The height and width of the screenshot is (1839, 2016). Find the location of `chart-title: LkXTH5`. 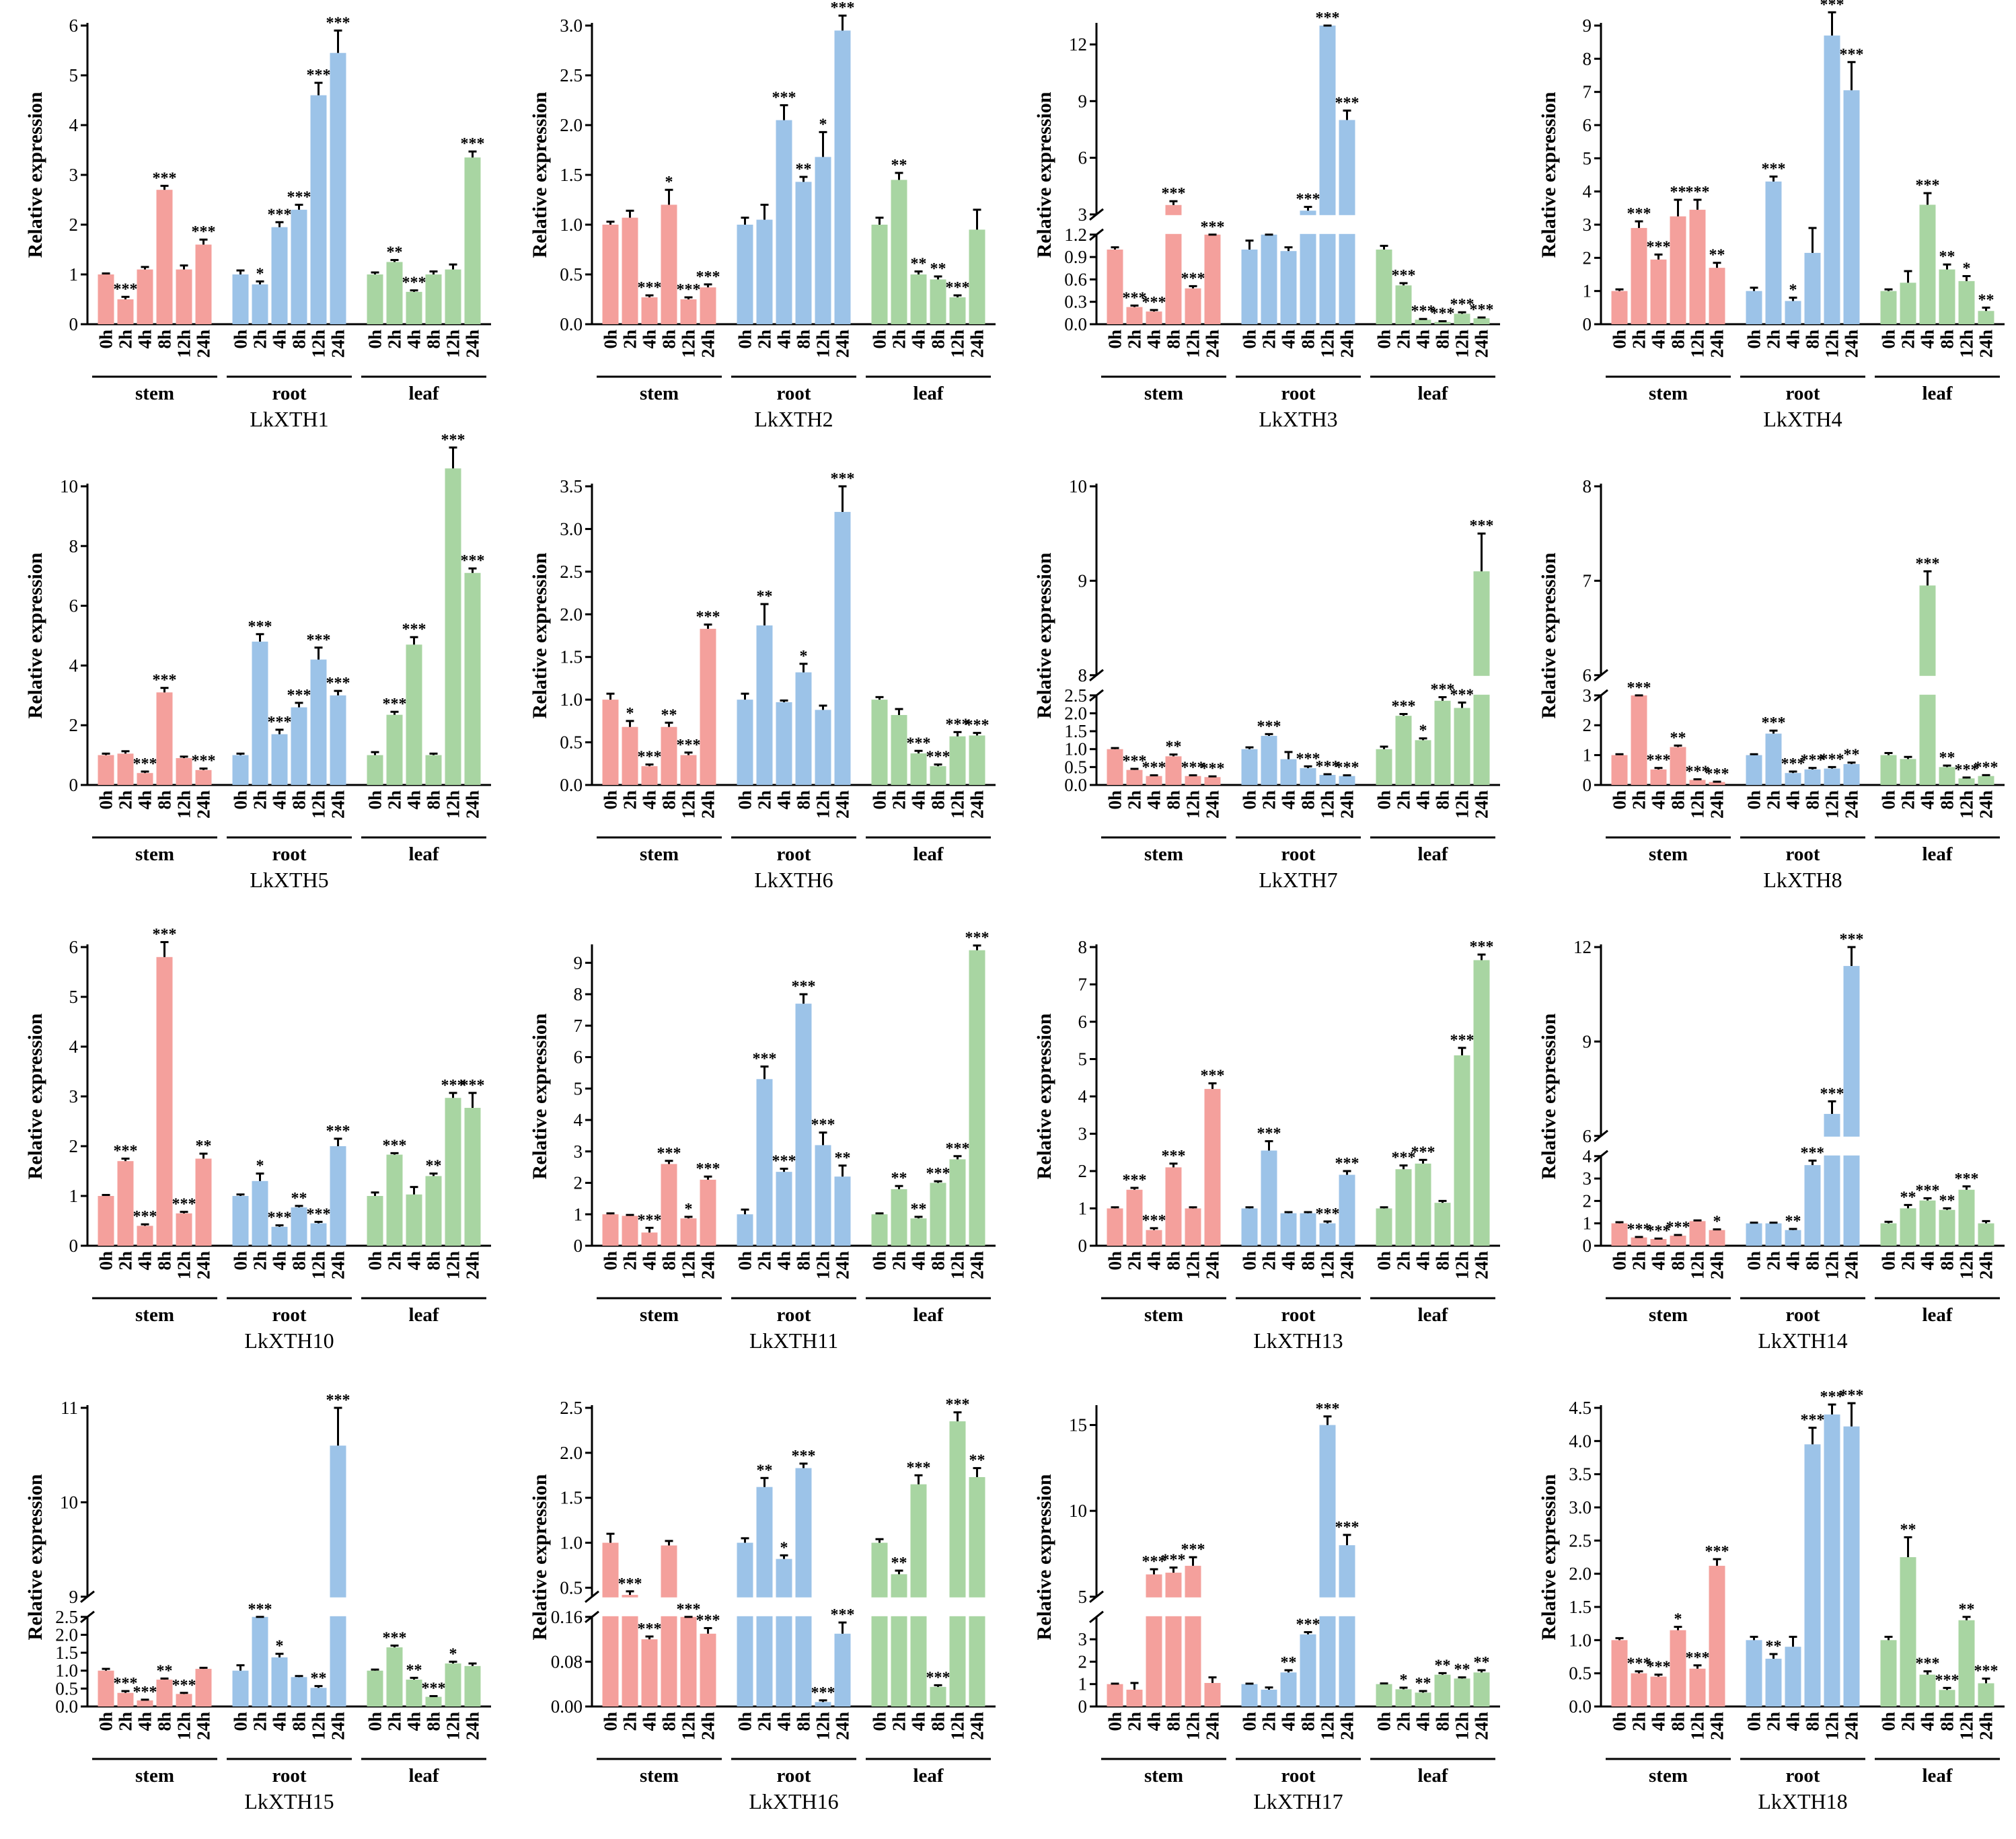

chart-title: LkXTH5 is located at coordinates (289, 880).